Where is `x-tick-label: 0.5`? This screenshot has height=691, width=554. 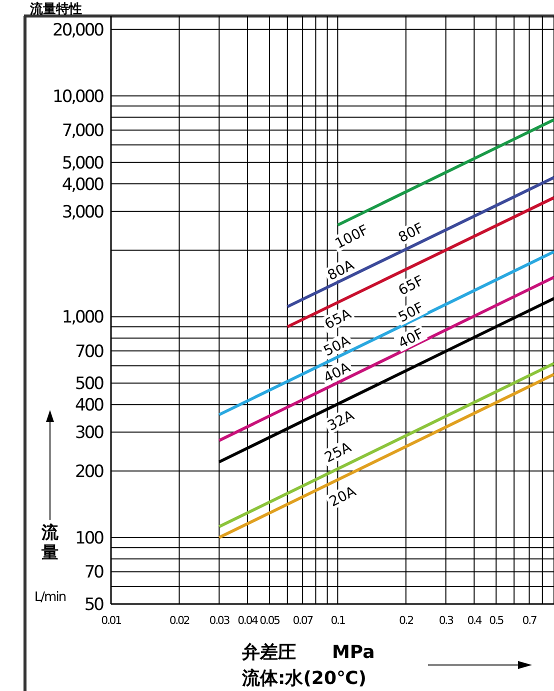 x-tick-label: 0.5 is located at coordinates (496, 620).